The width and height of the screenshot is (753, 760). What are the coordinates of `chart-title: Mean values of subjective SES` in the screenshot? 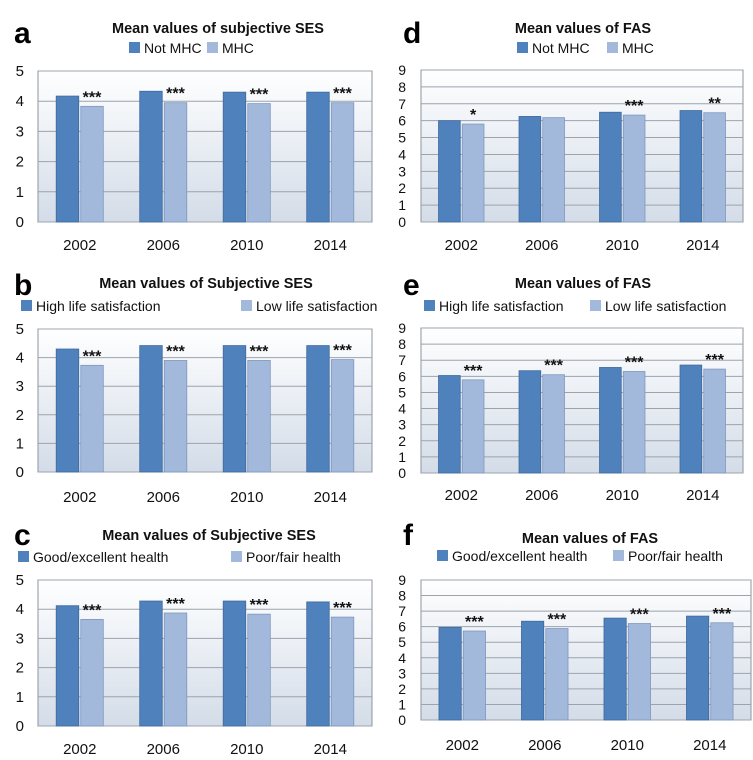 It's located at (218, 29).